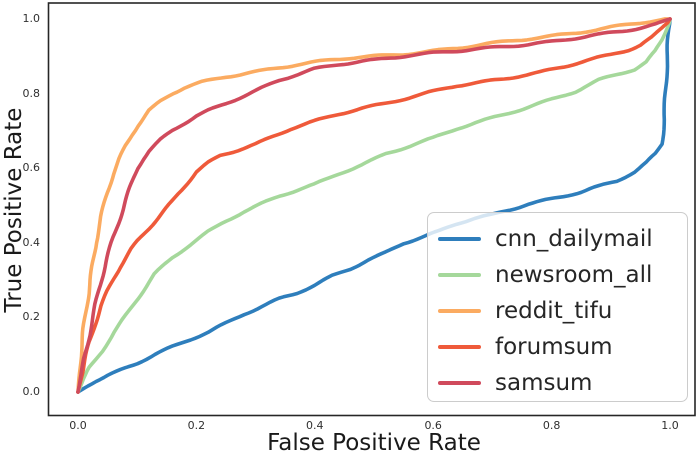  What do you see at coordinates (574, 274) in the screenshot?
I see `legend-item-label: newsroom_all` at bounding box center [574, 274].